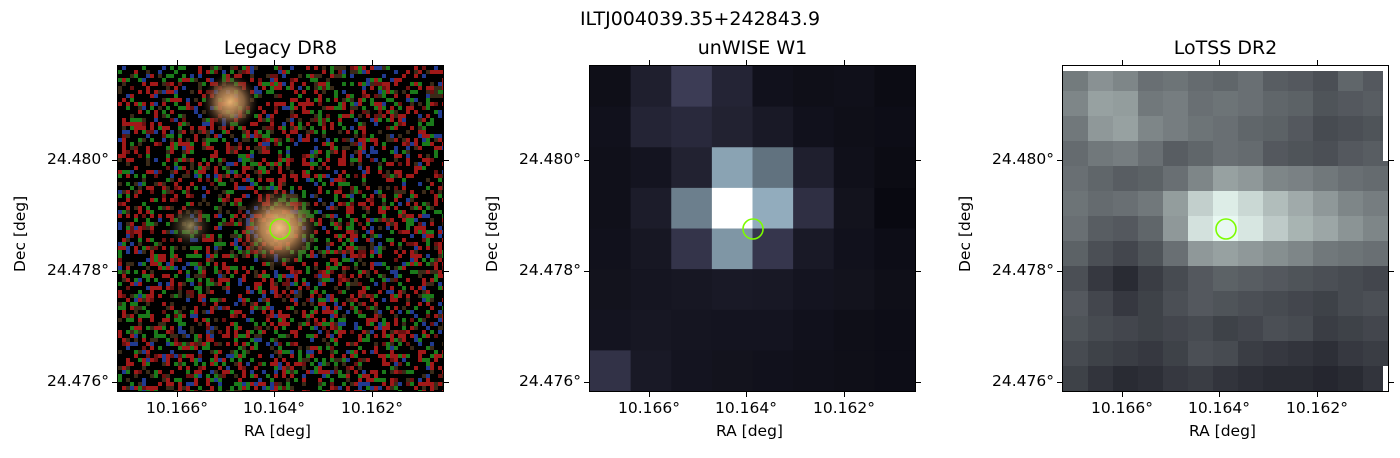 Image resolution: width=1400 pixels, height=458 pixels. What do you see at coordinates (280, 48) in the screenshot?
I see `panel-title: Legacy DR8` at bounding box center [280, 48].